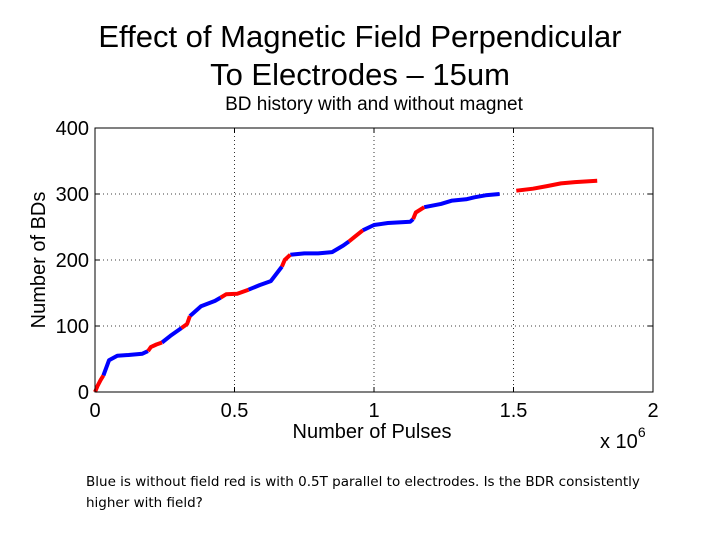 The image size is (720, 540). I want to click on y-tick-label: 200, so click(72, 261).